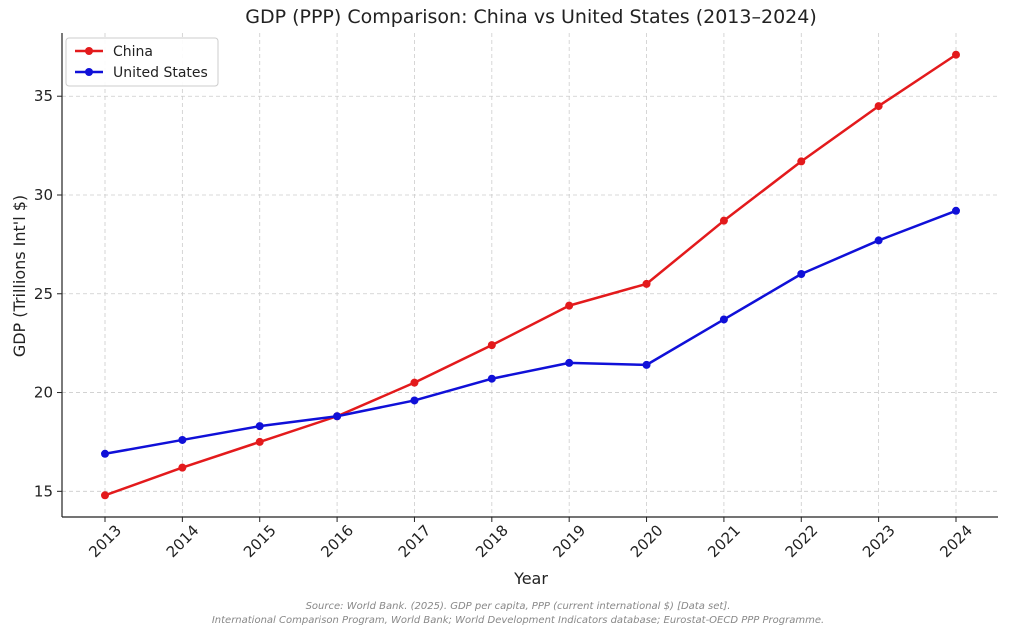  What do you see at coordinates (801, 161) in the screenshot?
I see `data-point-china-2022` at bounding box center [801, 161].